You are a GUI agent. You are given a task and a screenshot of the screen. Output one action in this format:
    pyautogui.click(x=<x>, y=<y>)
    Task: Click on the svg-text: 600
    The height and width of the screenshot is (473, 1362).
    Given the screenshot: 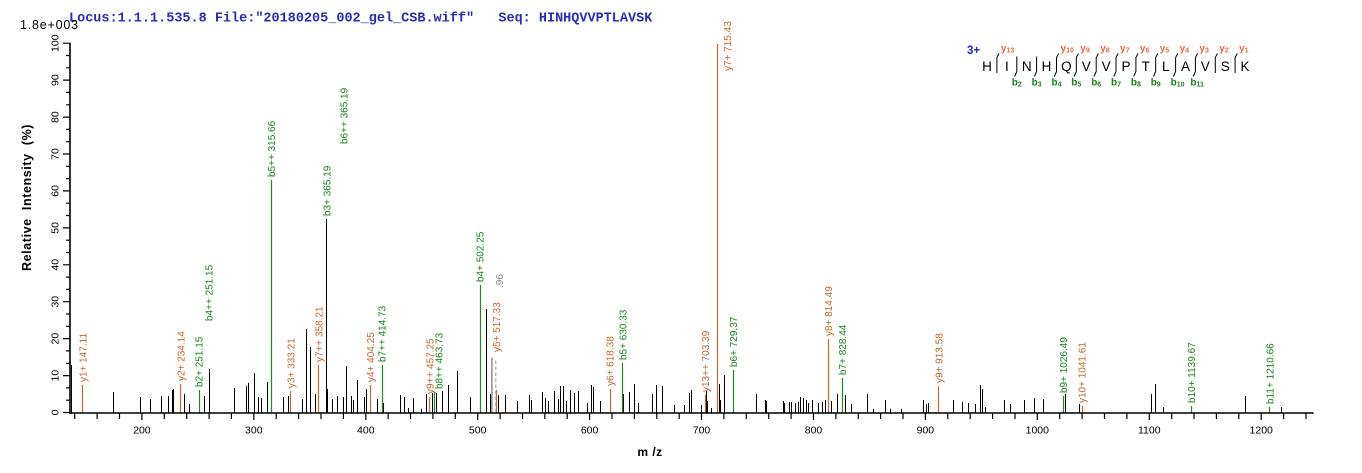 What is the action you would take?
    pyautogui.click(x=590, y=431)
    